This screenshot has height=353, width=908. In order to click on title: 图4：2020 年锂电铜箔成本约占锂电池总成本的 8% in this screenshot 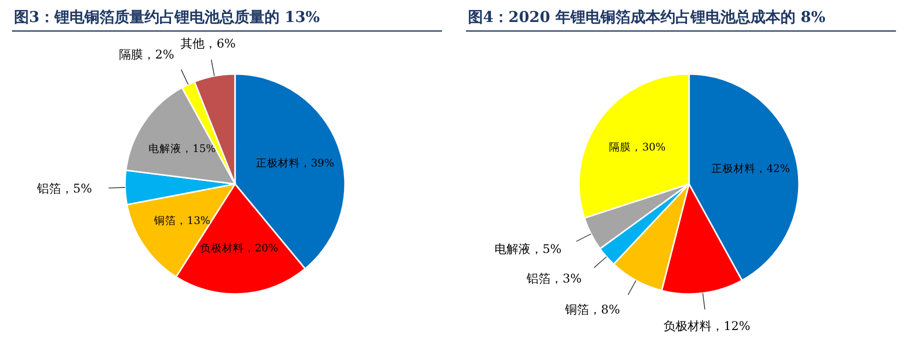, I will do `click(647, 17)`.